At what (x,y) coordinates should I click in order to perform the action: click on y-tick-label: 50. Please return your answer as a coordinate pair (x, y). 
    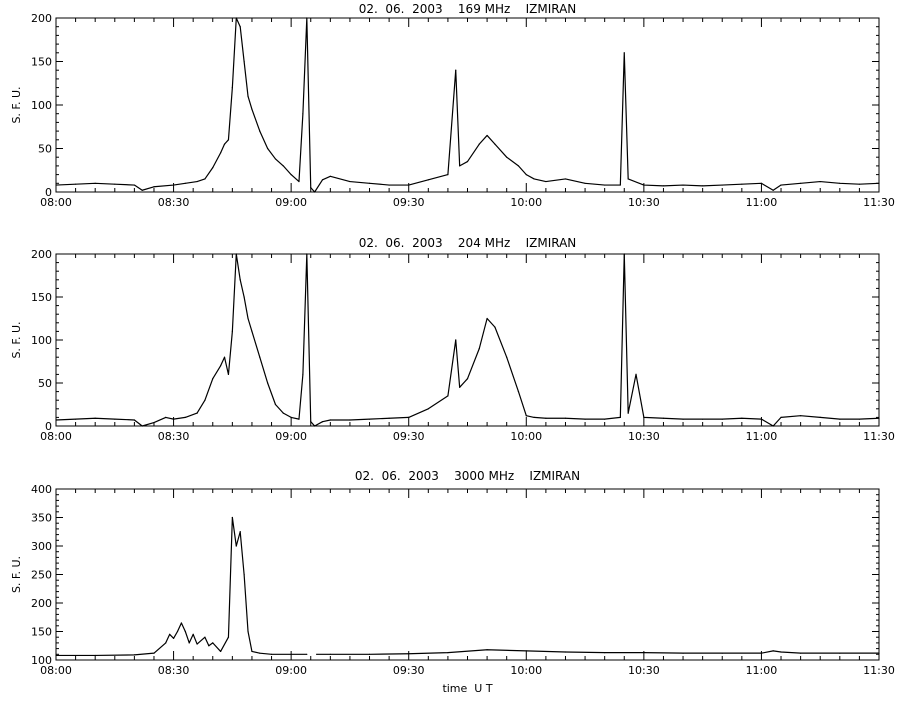
    Looking at the image, I should click on (45, 149).